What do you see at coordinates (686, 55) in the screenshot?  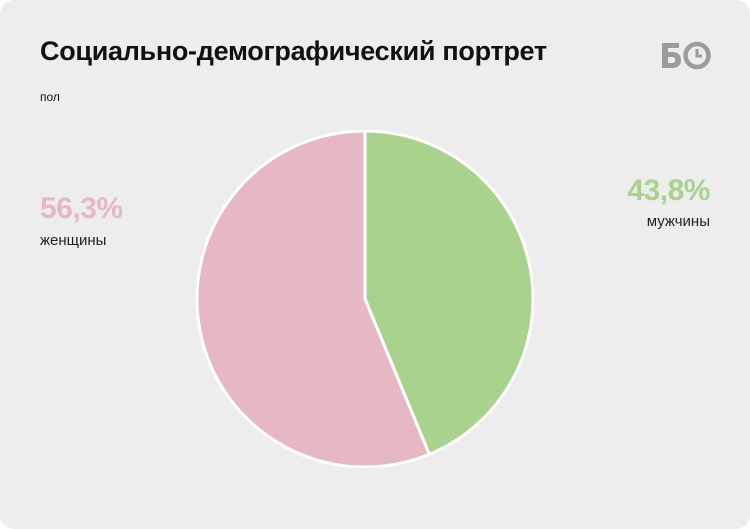 I see `bo-logo-icon` at bounding box center [686, 55].